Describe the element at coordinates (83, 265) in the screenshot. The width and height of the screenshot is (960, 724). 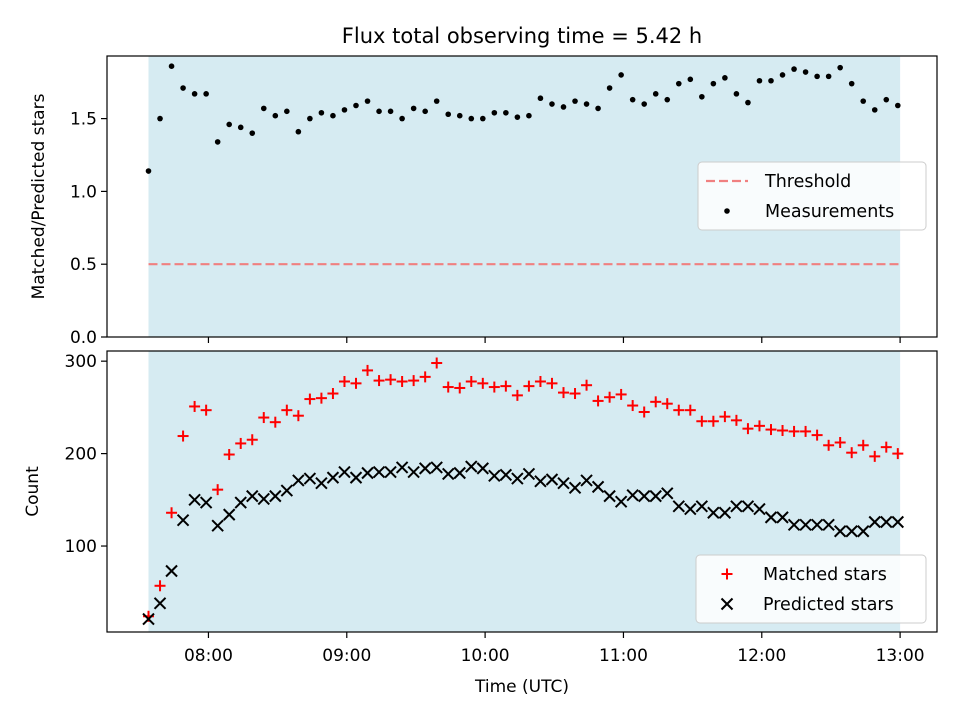
I see `y-tick-label: 0.5` at that location.